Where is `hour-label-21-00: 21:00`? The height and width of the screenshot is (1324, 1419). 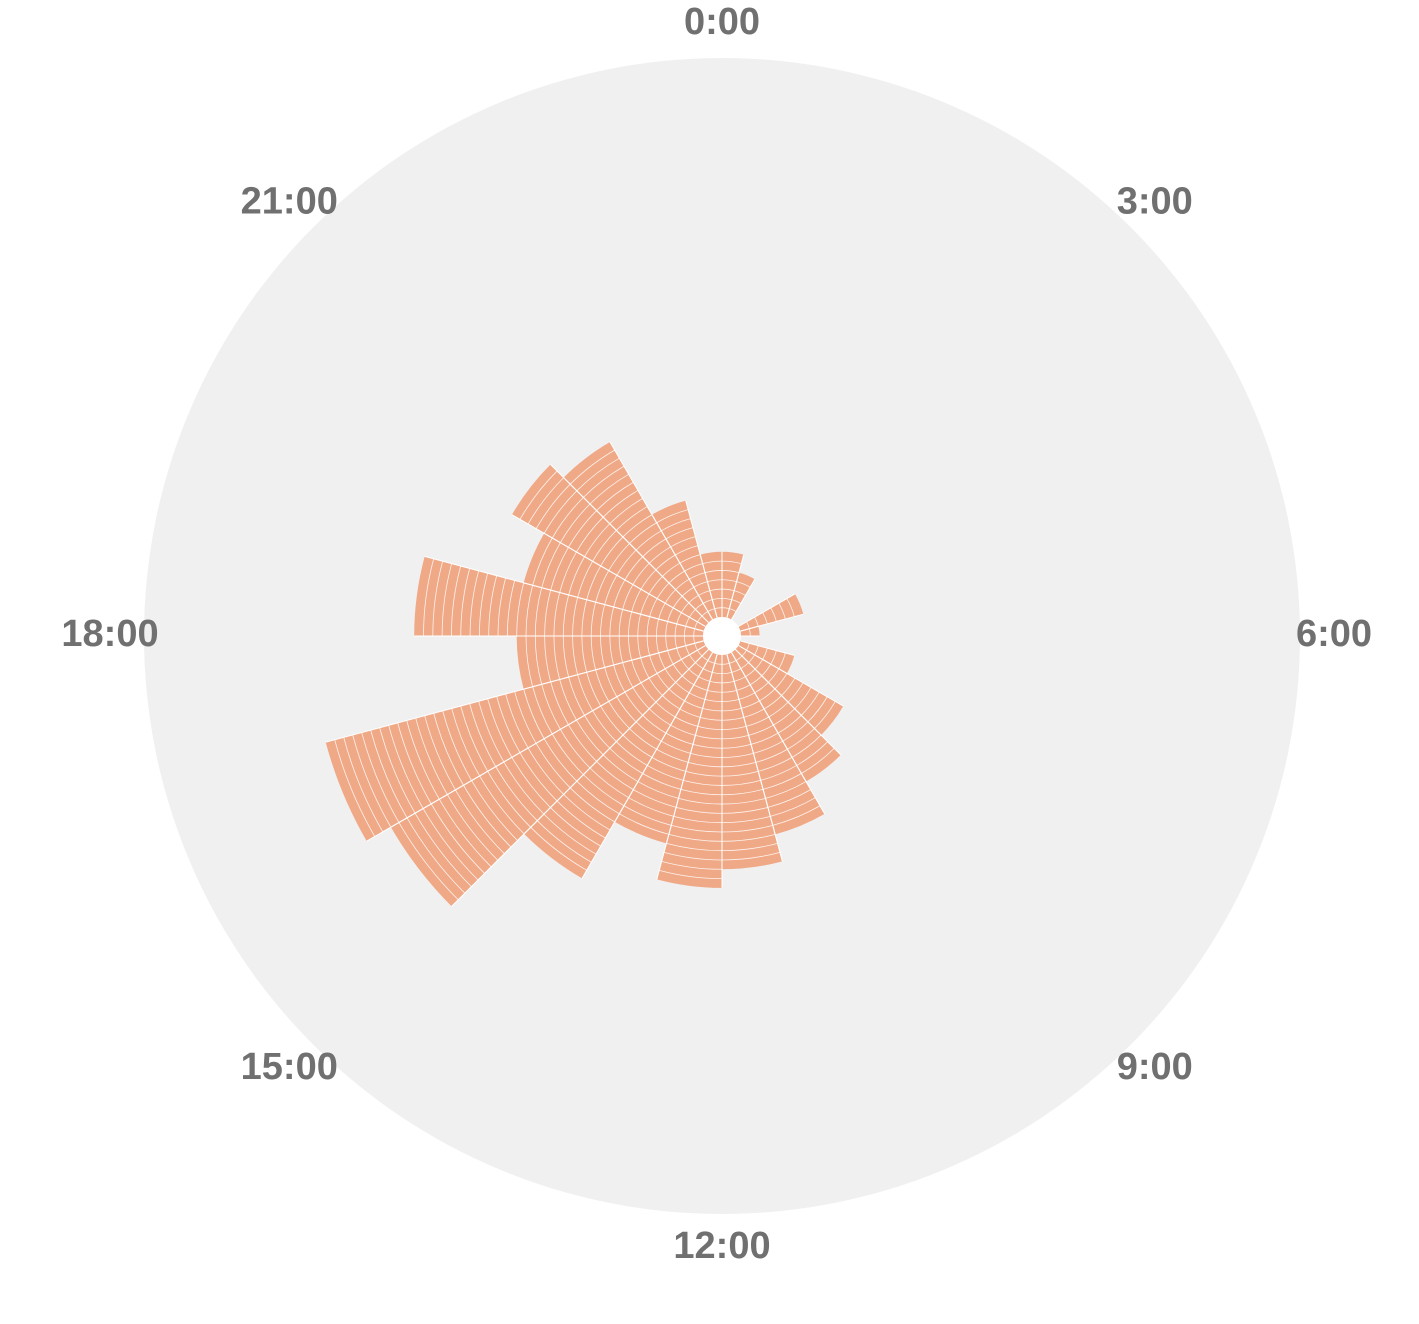
hour-label-21-00: 21:00 is located at coordinates (289, 201).